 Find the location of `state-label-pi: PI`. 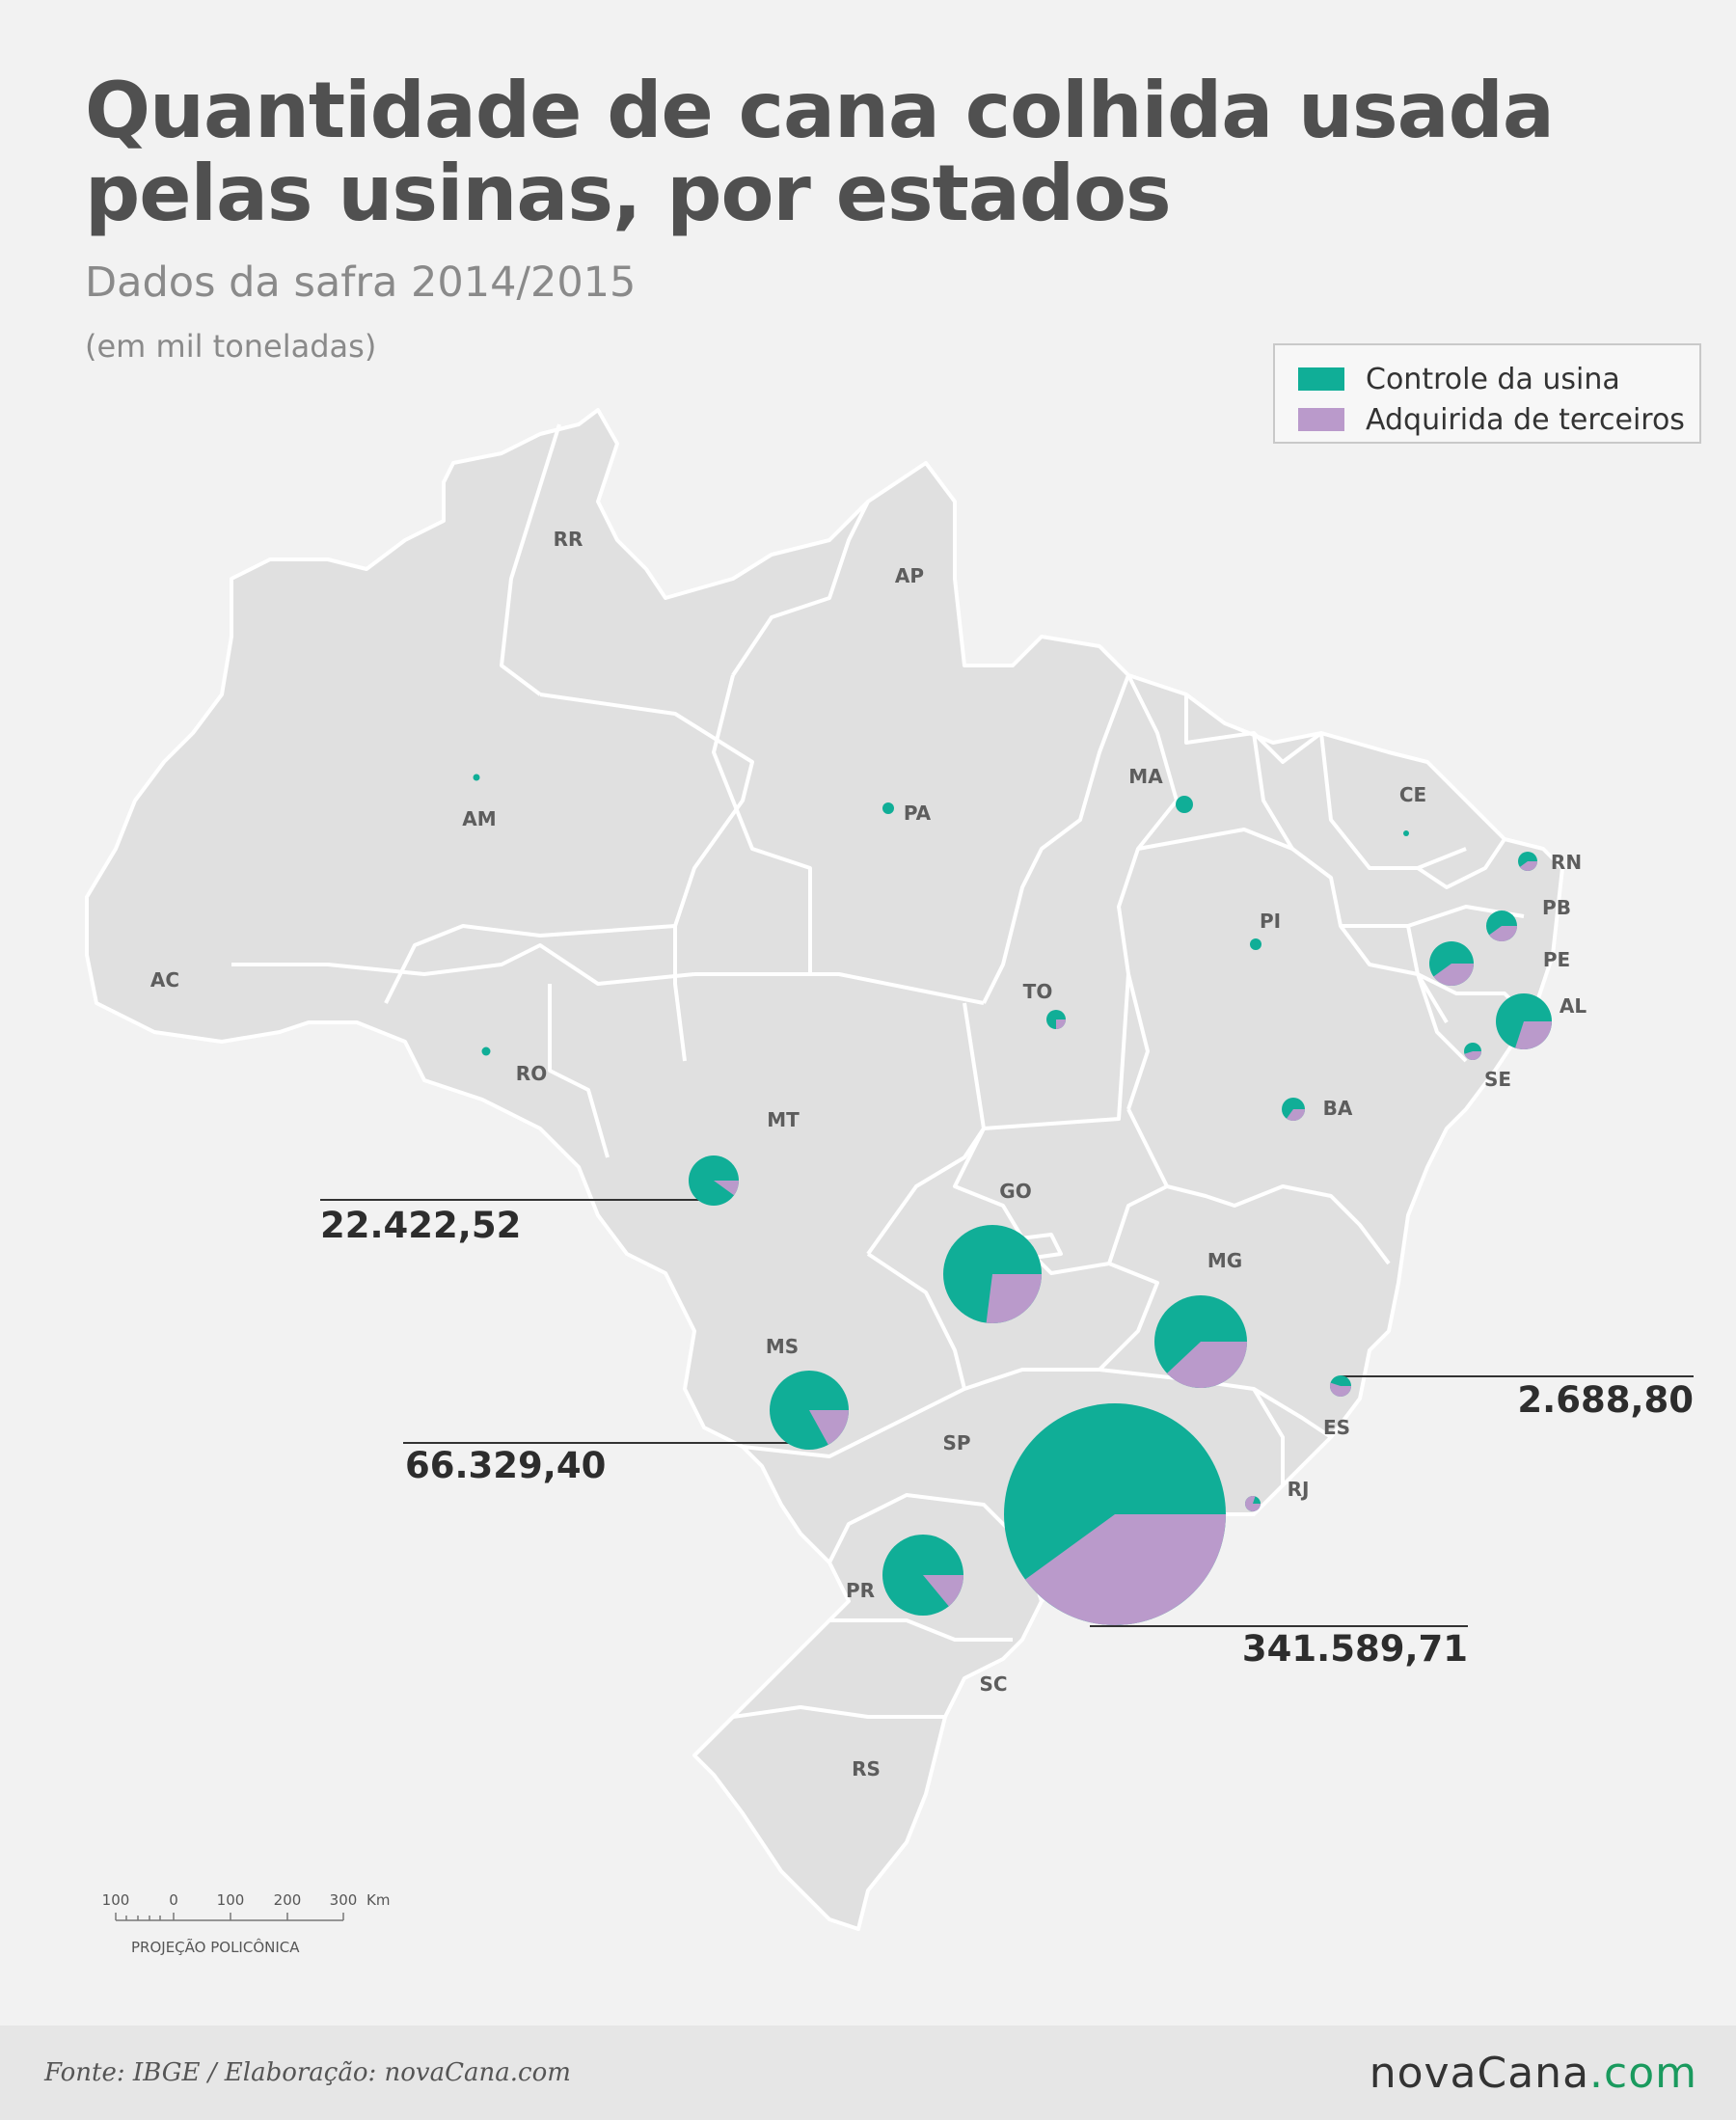

state-label-pi: PI is located at coordinates (1271, 921).